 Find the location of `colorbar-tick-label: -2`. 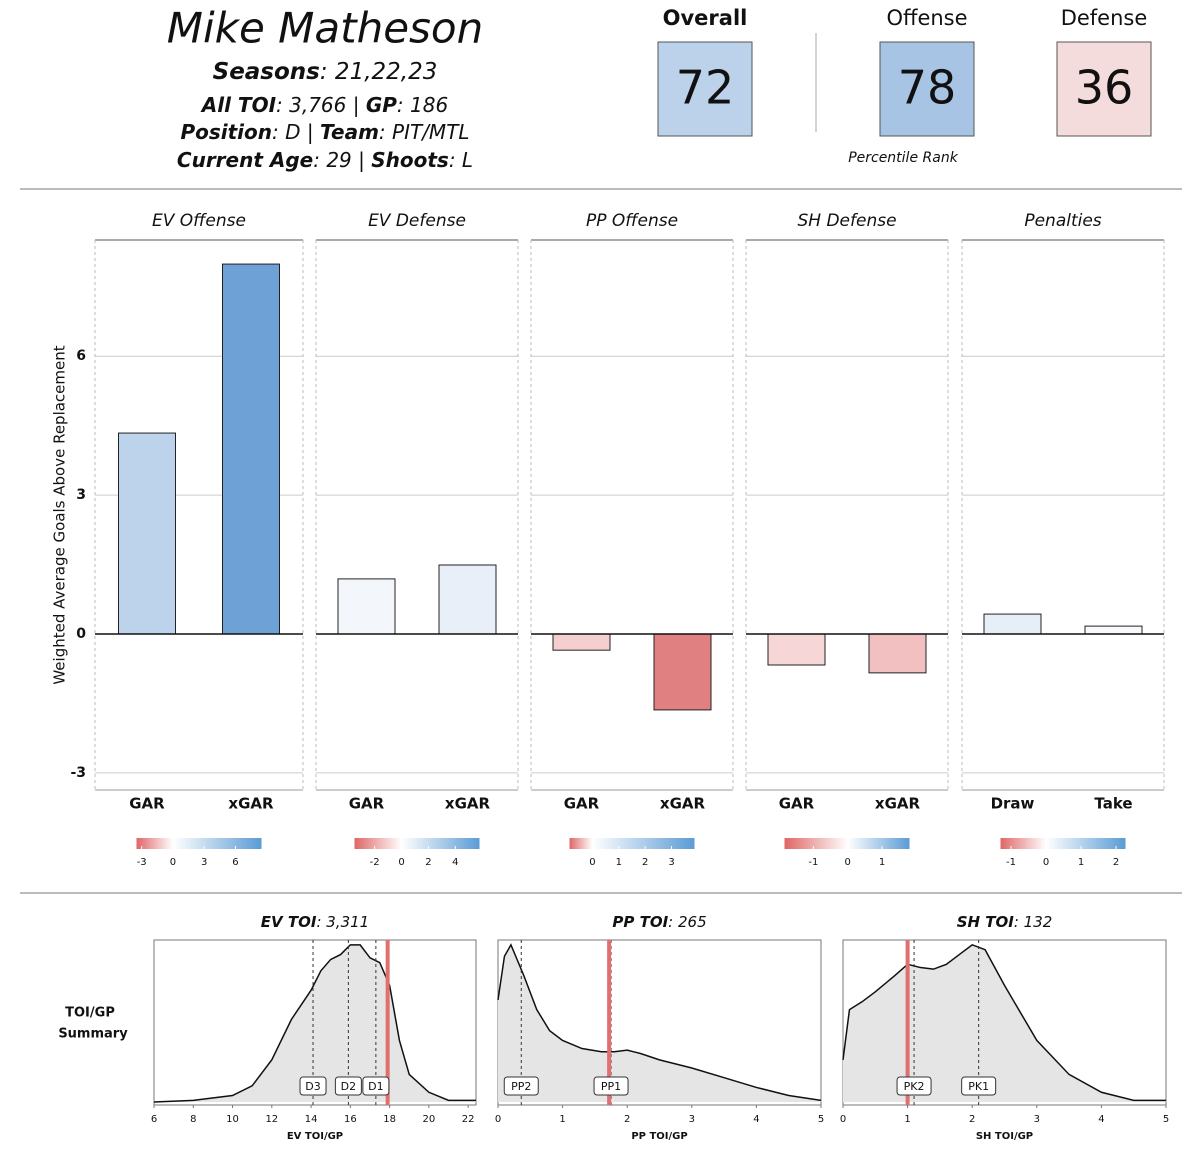

colorbar-tick-label: -2 is located at coordinates (375, 862).